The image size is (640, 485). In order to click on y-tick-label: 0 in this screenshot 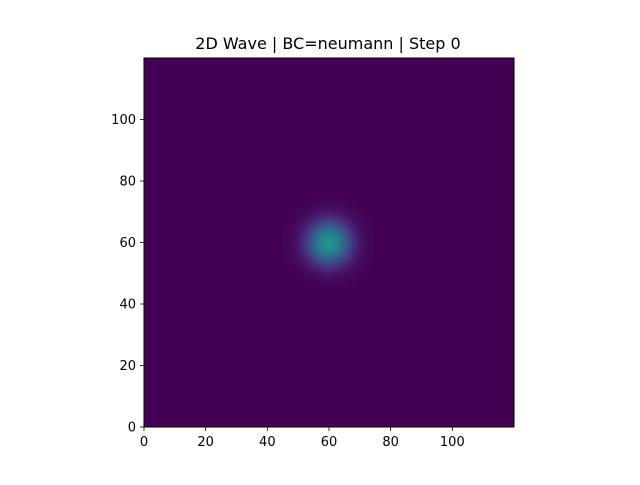, I will do `click(132, 428)`.